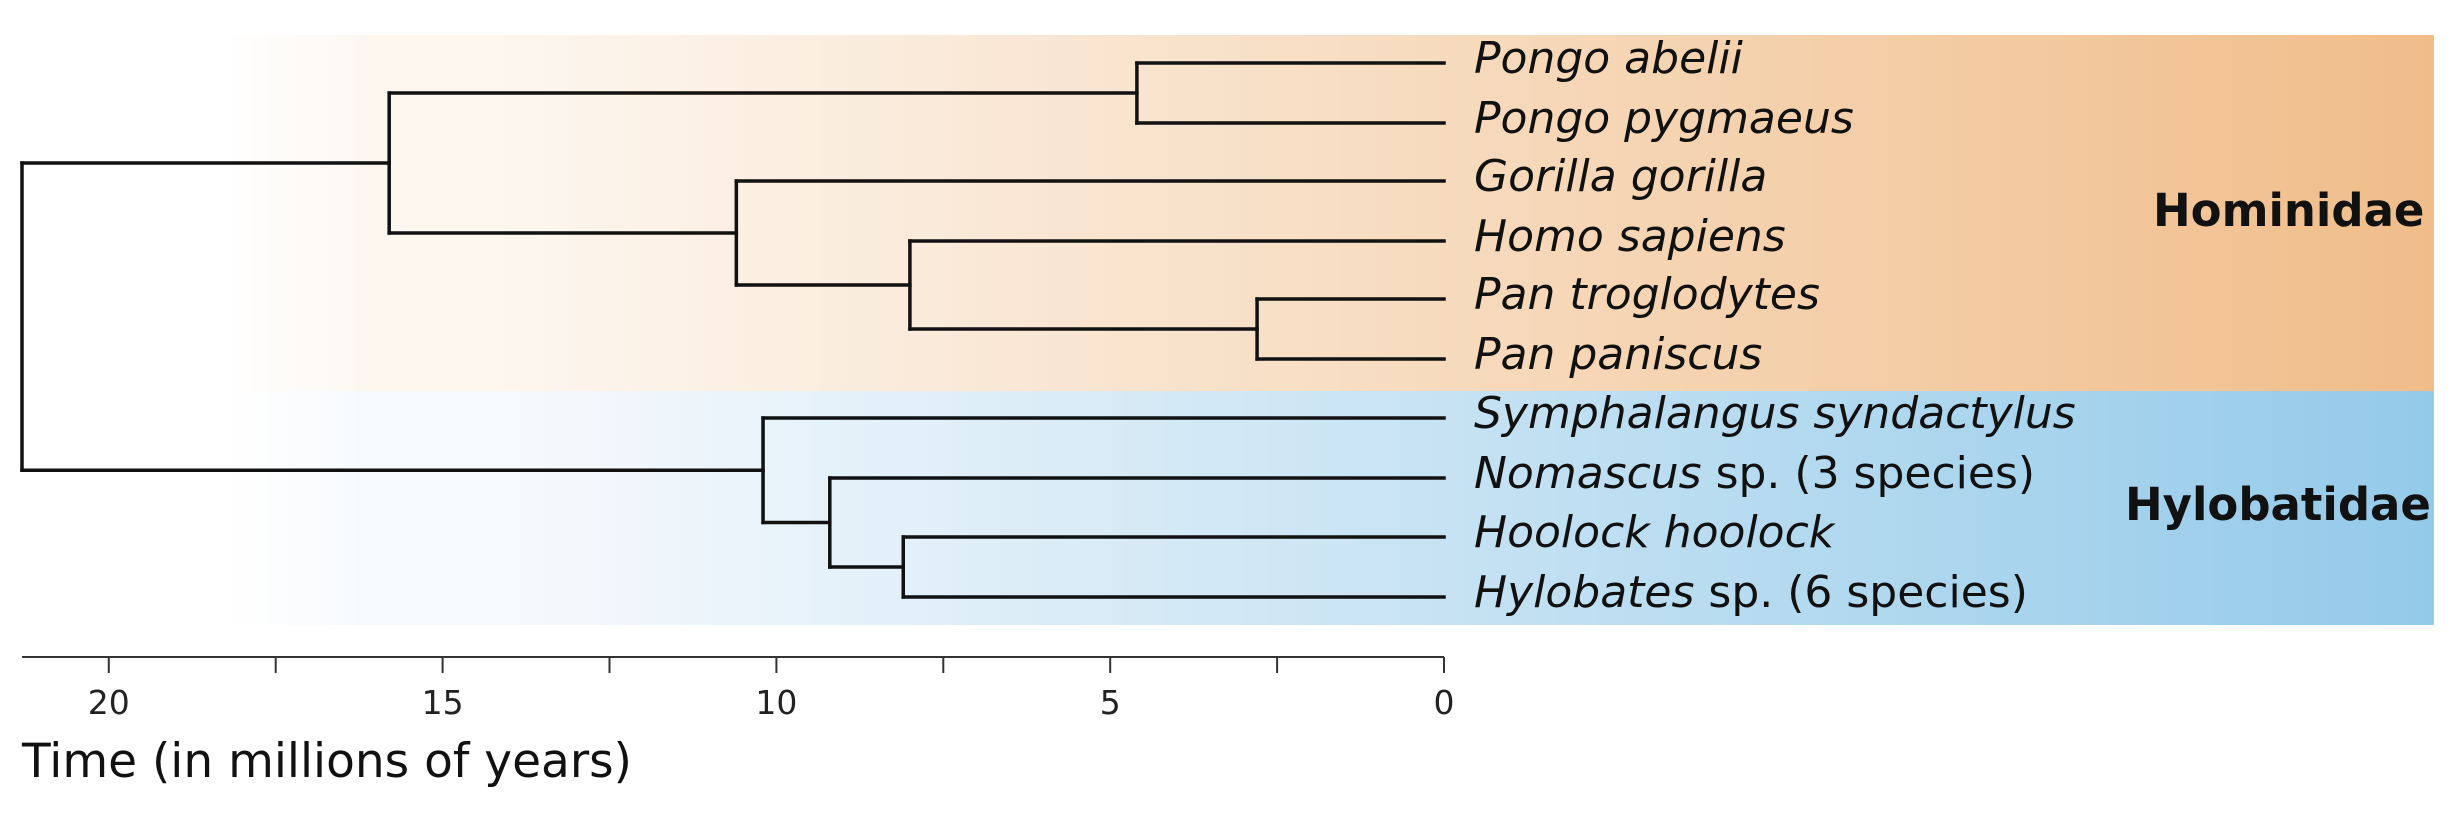 Image resolution: width=2454 pixels, height=829 pixels. I want to click on taxon-label: Hoolock hoolock, so click(1654, 533).